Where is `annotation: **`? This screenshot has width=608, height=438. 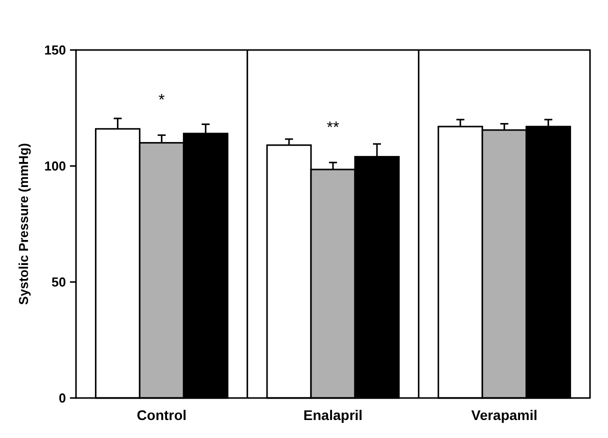 annotation: ** is located at coordinates (333, 128).